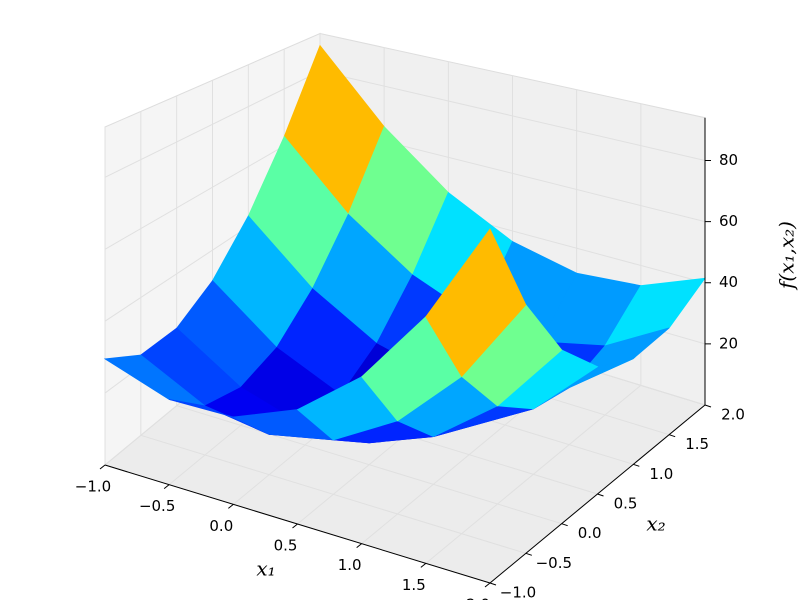 The image size is (800, 600). Describe the element at coordinates (728, 343) in the screenshot. I see `z-tick-label: 20` at that location.